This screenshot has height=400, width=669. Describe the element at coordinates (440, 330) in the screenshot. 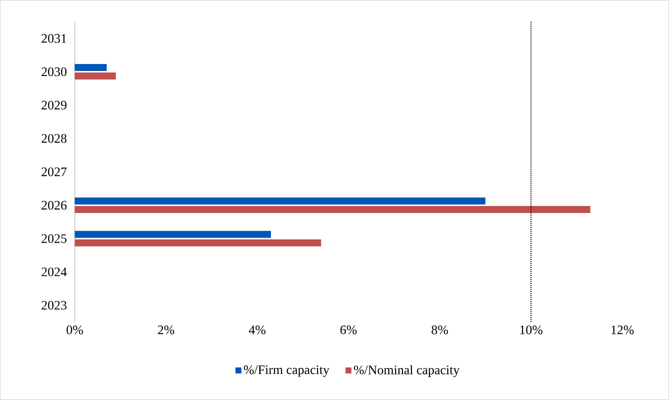

I see `x-tick-label: 8%` at that location.